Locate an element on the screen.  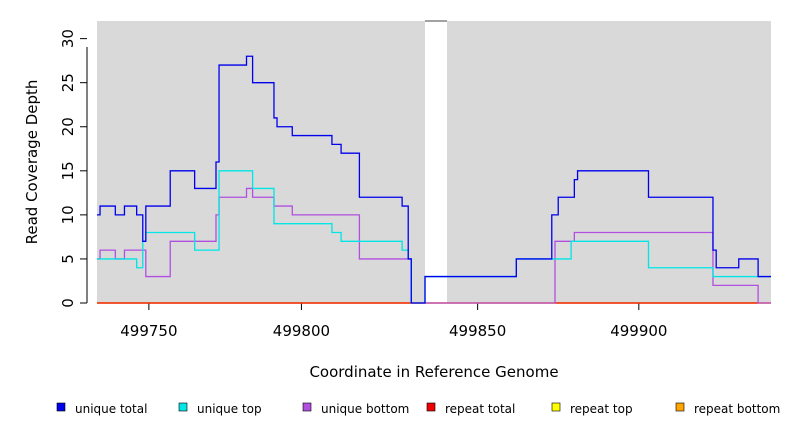
y-tick-label: 15 is located at coordinates (68, 170).